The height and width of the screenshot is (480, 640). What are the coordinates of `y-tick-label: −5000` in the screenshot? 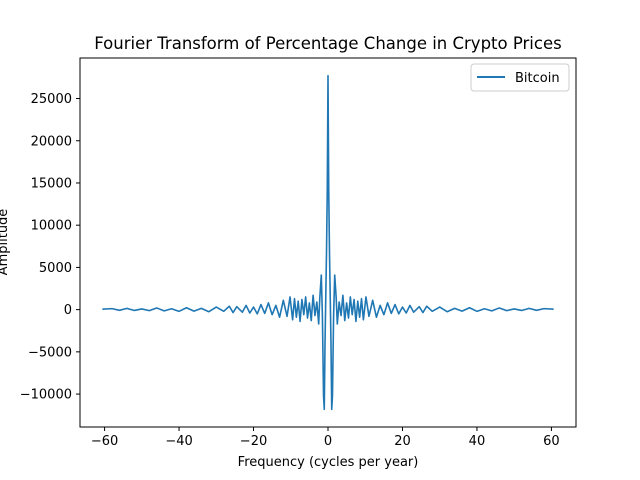 It's located at (50, 352).